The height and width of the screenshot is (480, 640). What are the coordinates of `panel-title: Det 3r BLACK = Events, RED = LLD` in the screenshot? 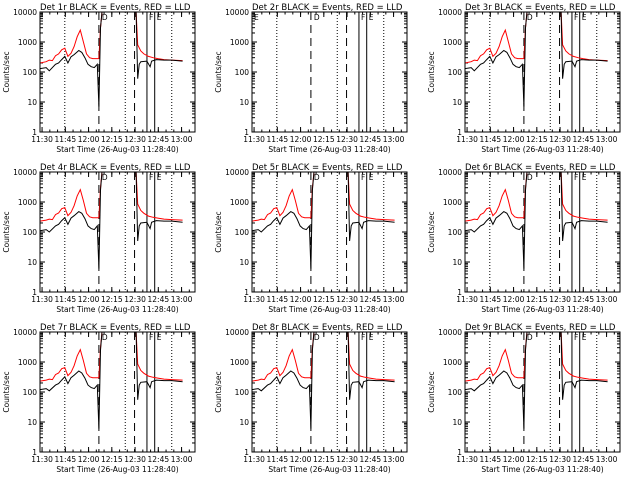 It's located at (540, 8).